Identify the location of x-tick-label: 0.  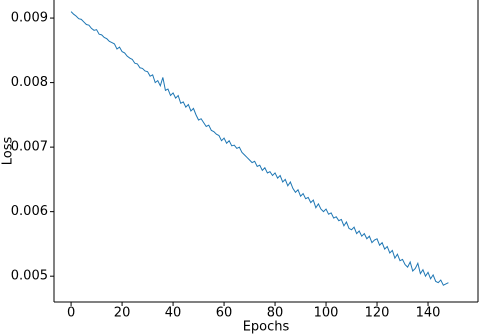
(71, 313).